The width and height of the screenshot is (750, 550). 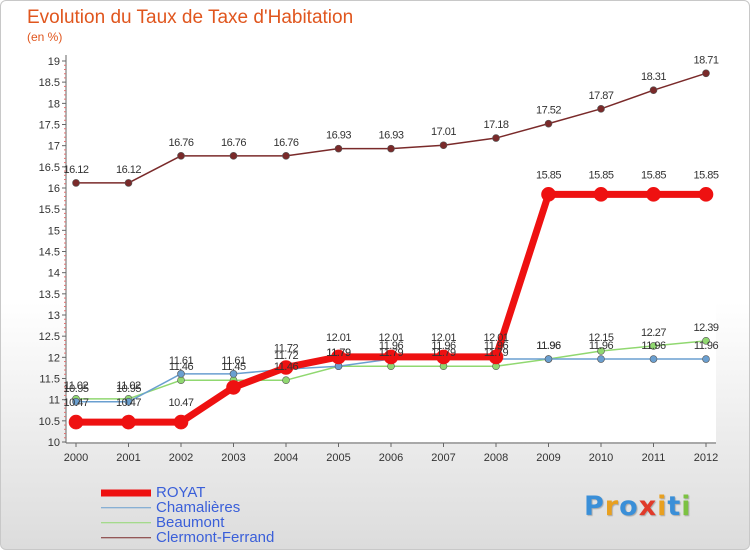 I want to click on data-label-beaumont: 11.45, so click(x=233, y=367).